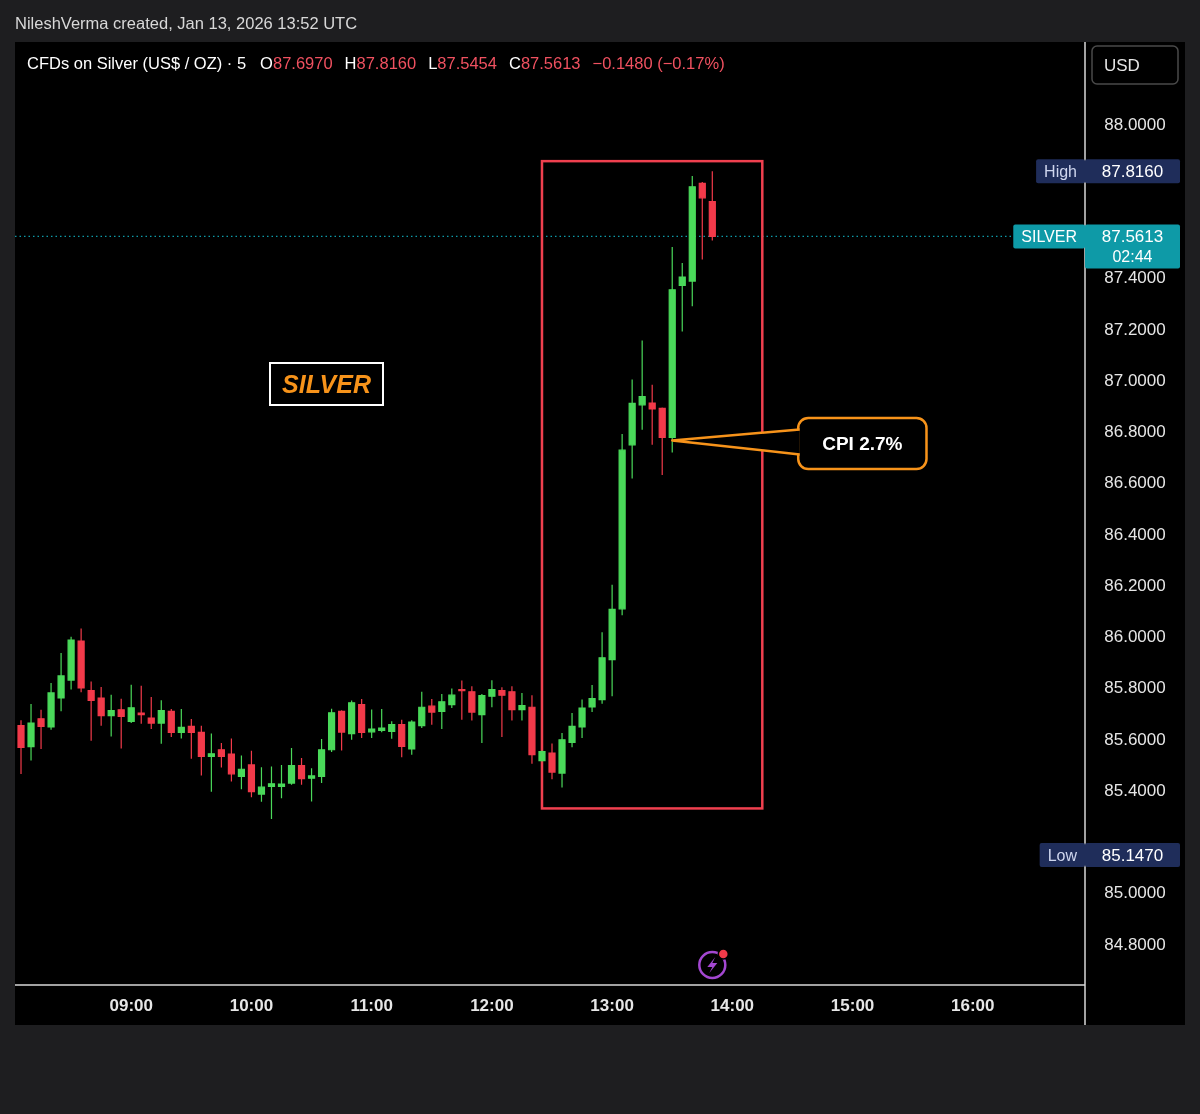 Image resolution: width=1200 pixels, height=1114 pixels. Describe the element at coordinates (1049, 236) in the screenshot. I see `ref-line-label: SILVER` at that location.